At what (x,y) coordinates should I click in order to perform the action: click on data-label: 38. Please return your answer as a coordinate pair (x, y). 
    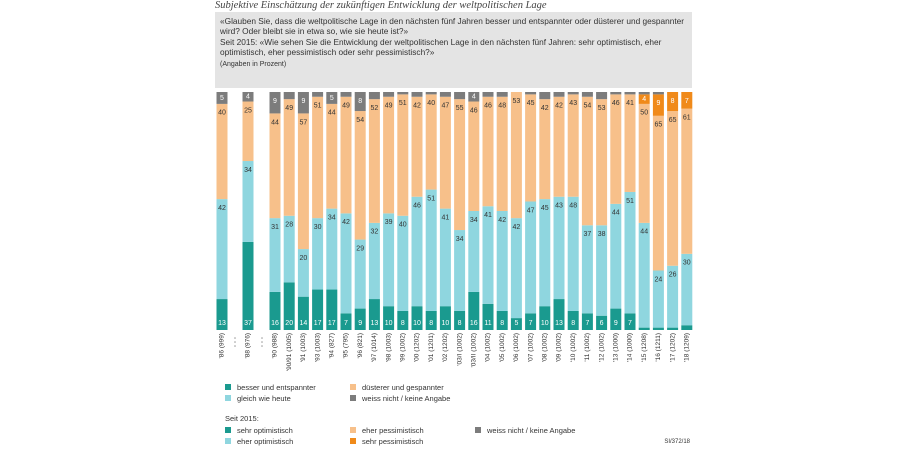
    Looking at the image, I should click on (602, 234).